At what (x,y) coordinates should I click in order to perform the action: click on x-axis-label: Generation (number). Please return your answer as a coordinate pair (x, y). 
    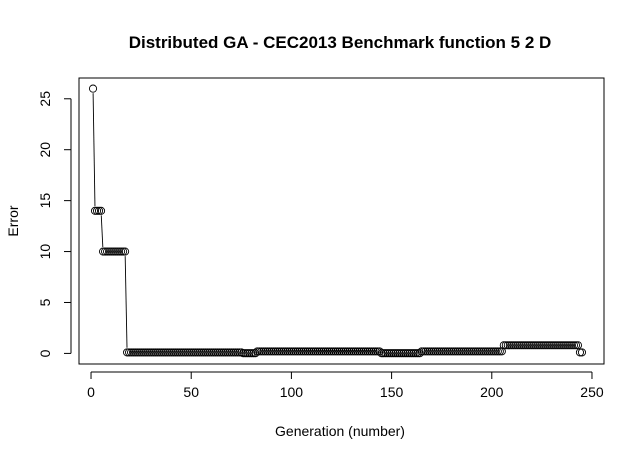
    Looking at the image, I should click on (340, 431).